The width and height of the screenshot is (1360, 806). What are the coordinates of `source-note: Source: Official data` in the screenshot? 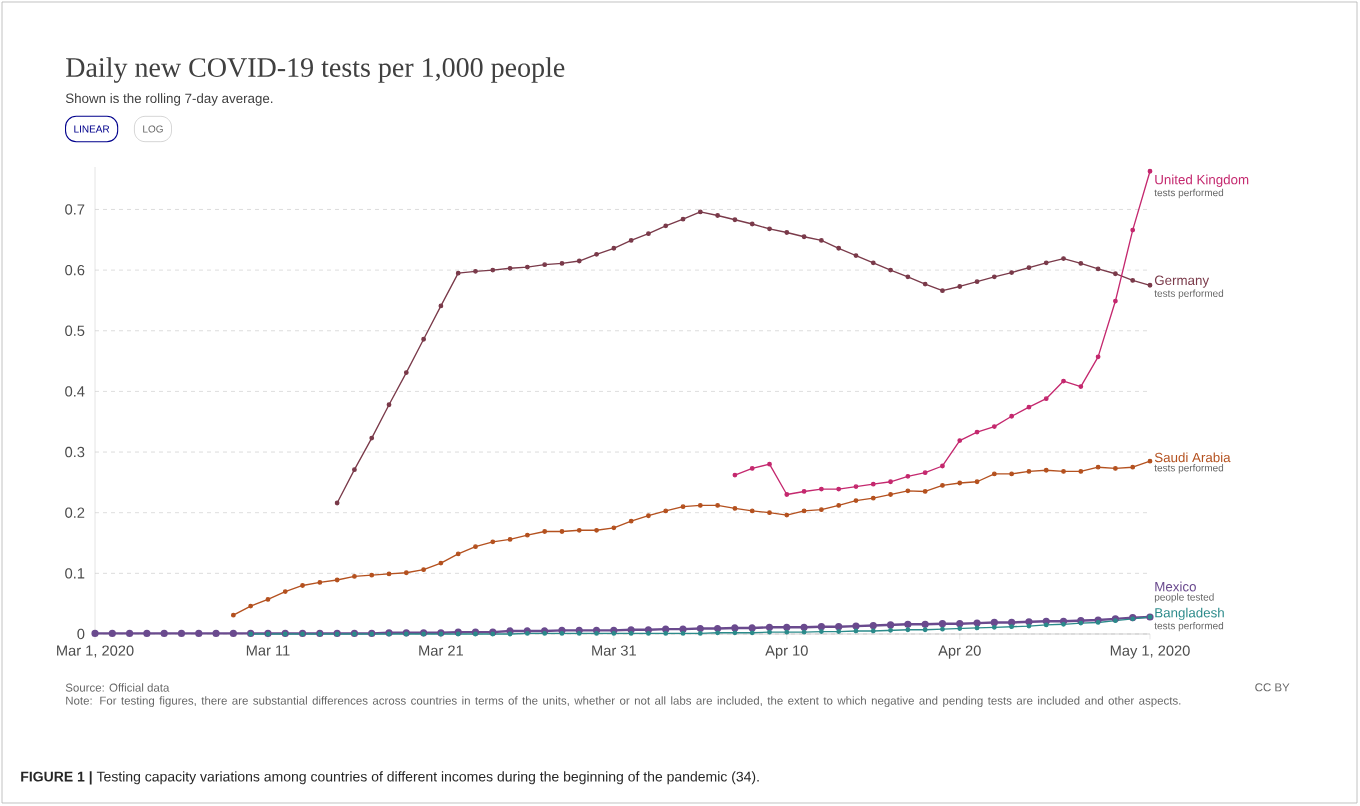 It's located at (117, 687).